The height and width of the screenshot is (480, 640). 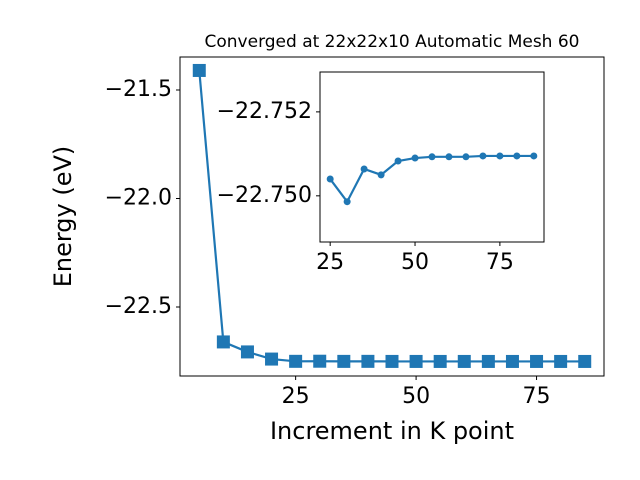 I want to click on y-tick-label: −21.5, so click(x=138, y=89).